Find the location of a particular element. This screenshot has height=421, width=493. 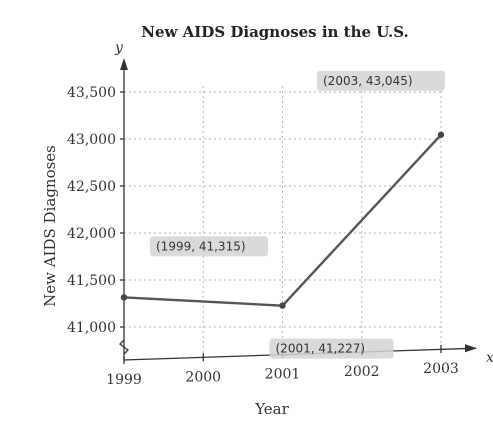

x-axis-variable: x is located at coordinates (489, 358).